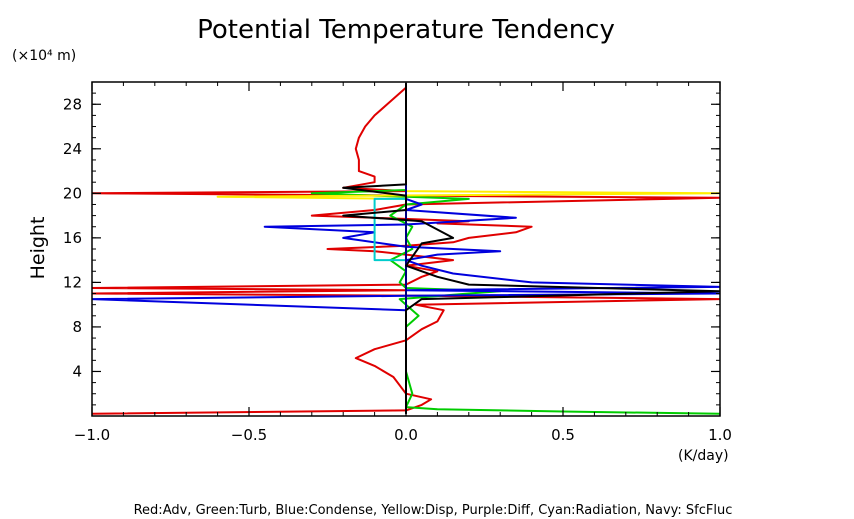 The width and height of the screenshot is (854, 519). I want to click on x-tick-label: 0.5, so click(563, 435).